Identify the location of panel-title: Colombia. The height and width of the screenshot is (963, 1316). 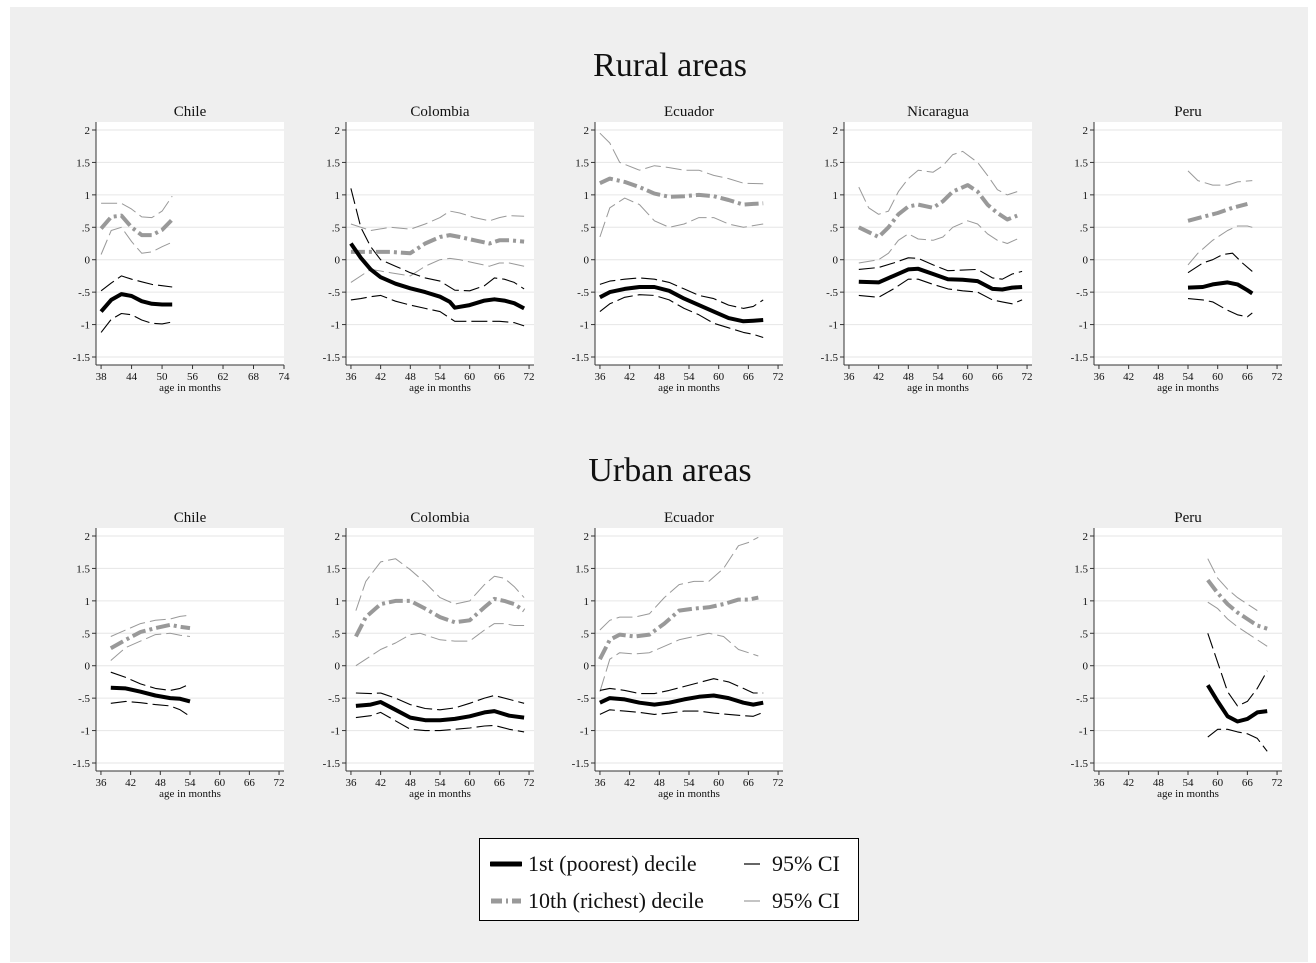
(440, 518).